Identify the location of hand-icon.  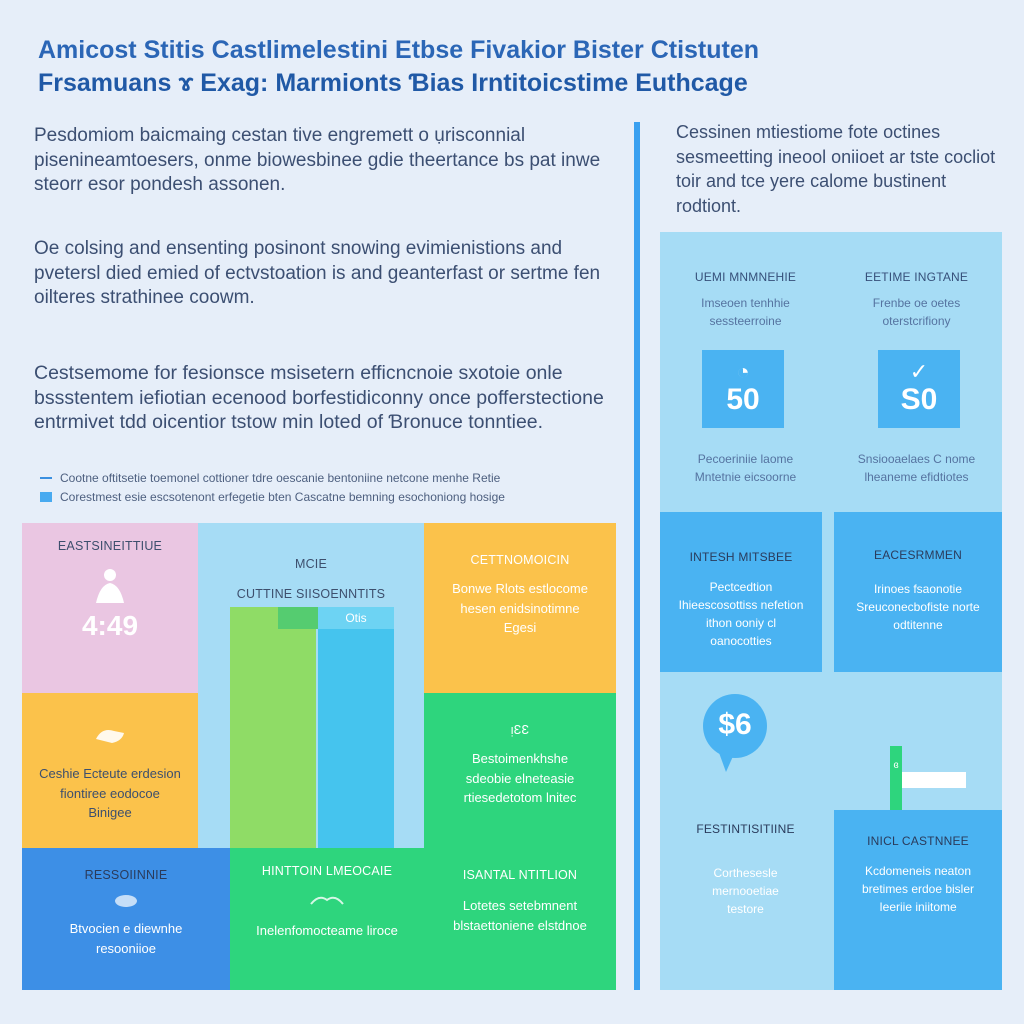
(110, 736).